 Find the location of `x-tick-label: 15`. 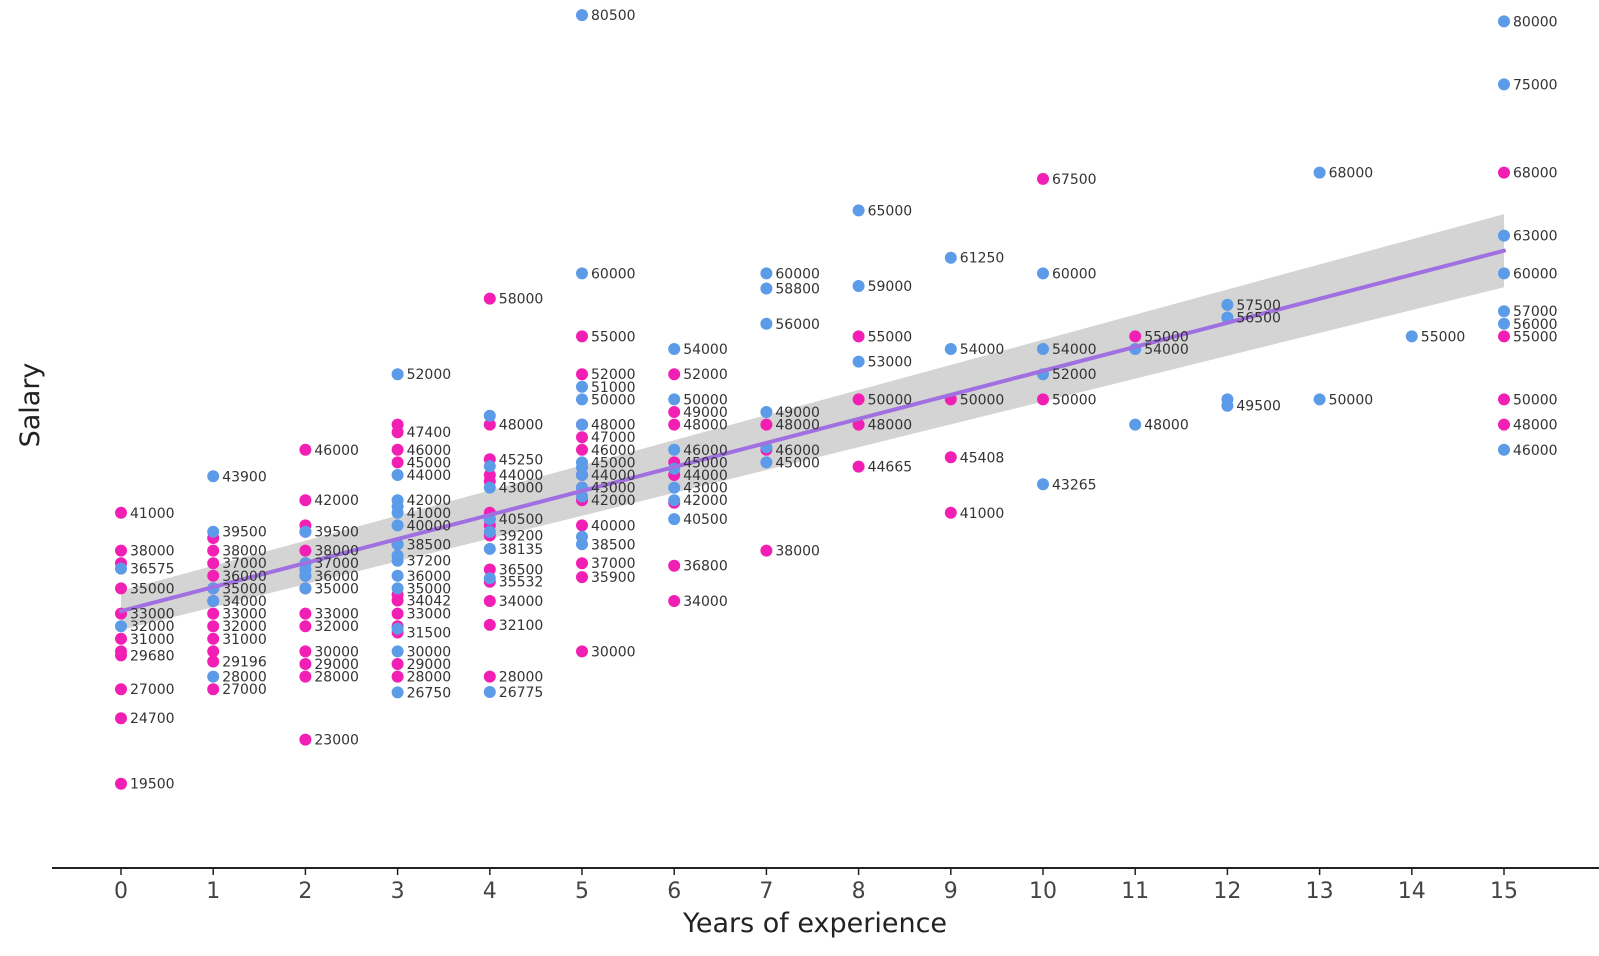

x-tick-label: 15 is located at coordinates (1504, 891).